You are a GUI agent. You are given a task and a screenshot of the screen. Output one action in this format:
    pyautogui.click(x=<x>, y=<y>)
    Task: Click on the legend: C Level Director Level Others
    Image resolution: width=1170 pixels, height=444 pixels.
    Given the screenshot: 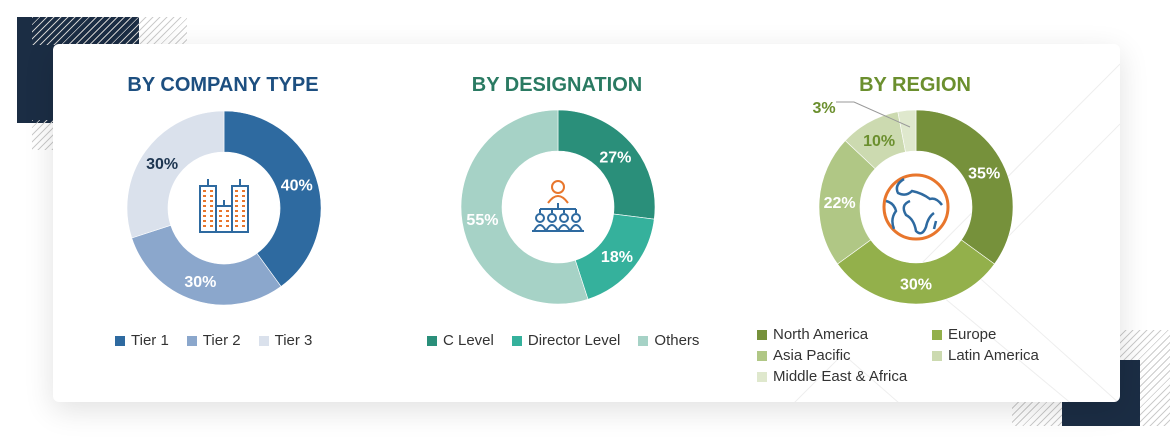 What is the action you would take?
    pyautogui.click(x=572, y=341)
    